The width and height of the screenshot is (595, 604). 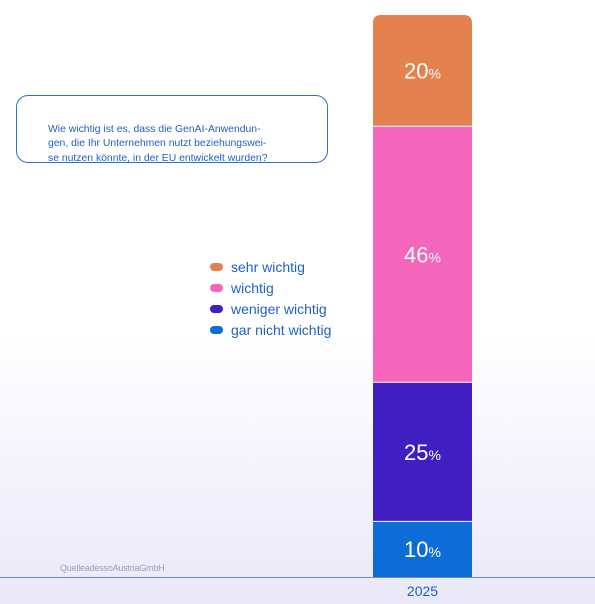 I want to click on legend-swatch-wichtig, so click(x=216, y=287).